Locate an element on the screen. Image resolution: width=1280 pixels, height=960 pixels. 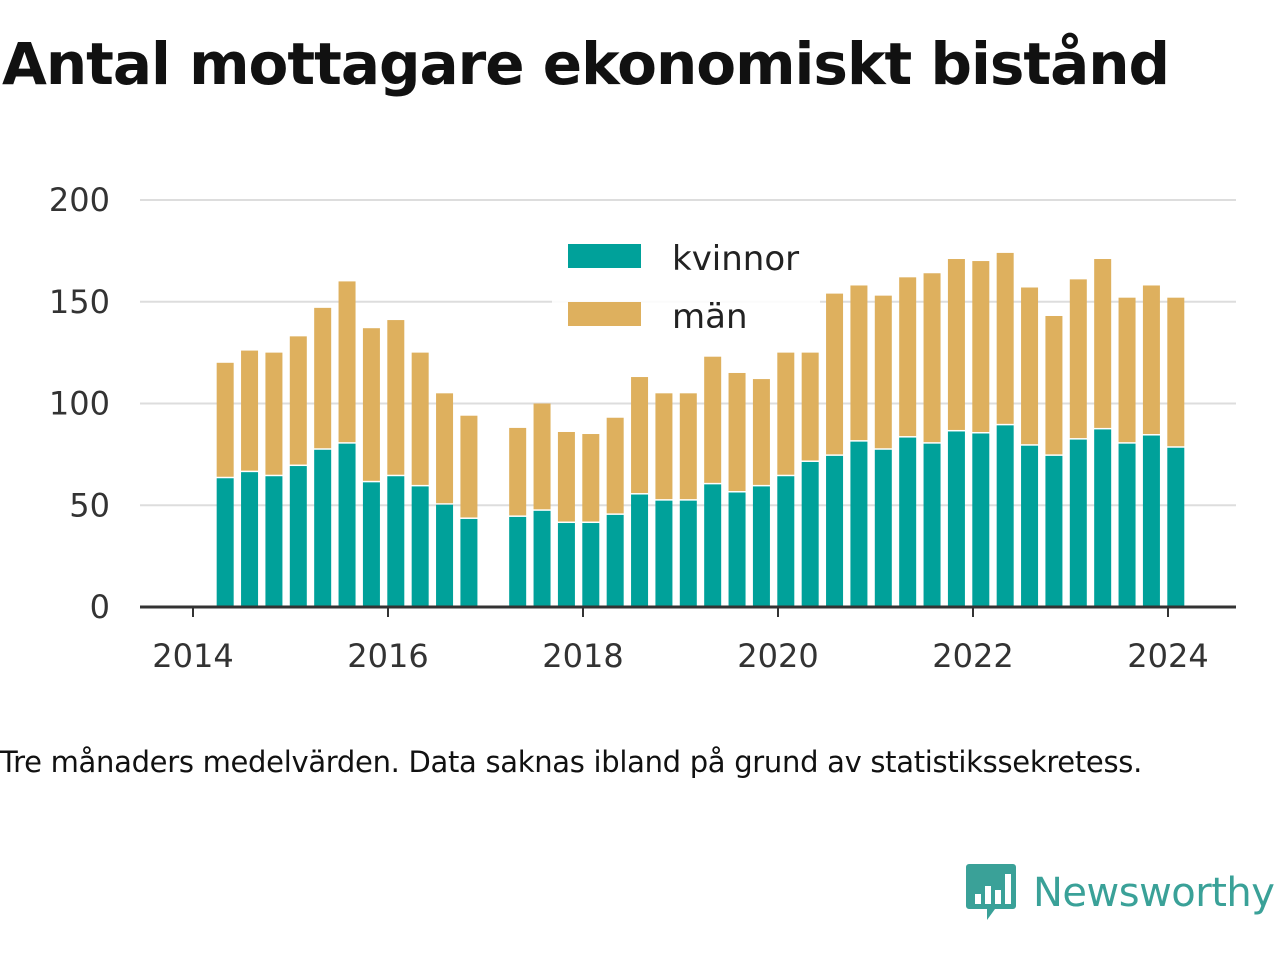
x-tick-label: 2014 is located at coordinates (192, 656).